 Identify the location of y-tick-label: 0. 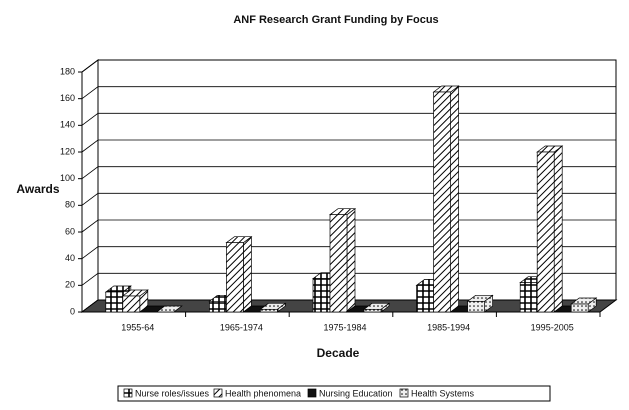
(72, 311).